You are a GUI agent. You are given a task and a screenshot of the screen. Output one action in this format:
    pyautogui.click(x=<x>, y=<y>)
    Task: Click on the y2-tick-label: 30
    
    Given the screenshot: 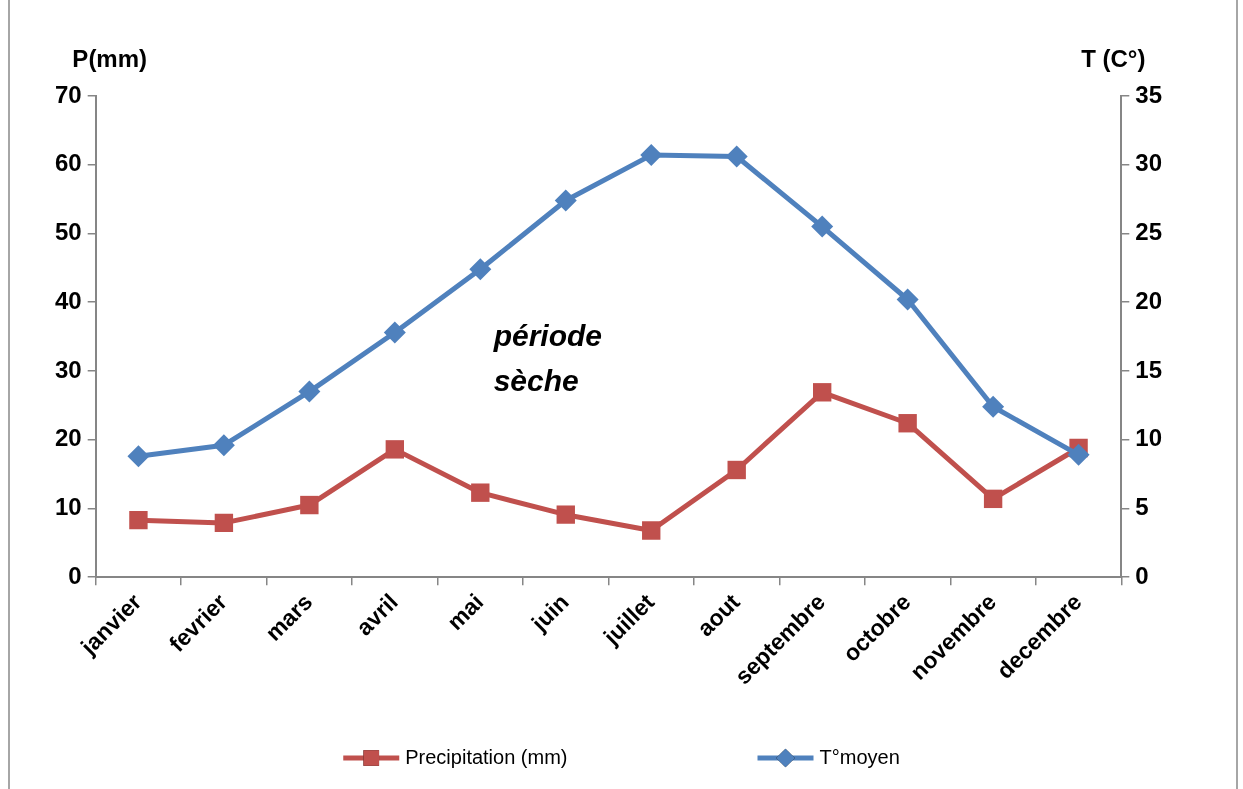 What is the action you would take?
    pyautogui.click(x=1149, y=163)
    